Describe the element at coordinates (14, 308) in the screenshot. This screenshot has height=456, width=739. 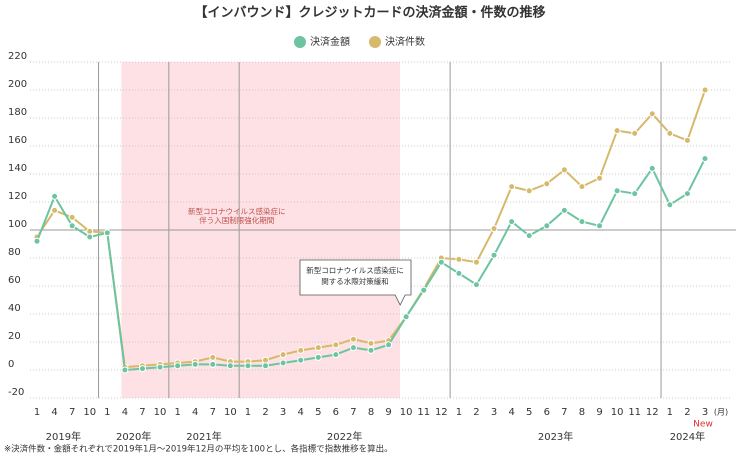
I see `y-tick-label: 40` at that location.